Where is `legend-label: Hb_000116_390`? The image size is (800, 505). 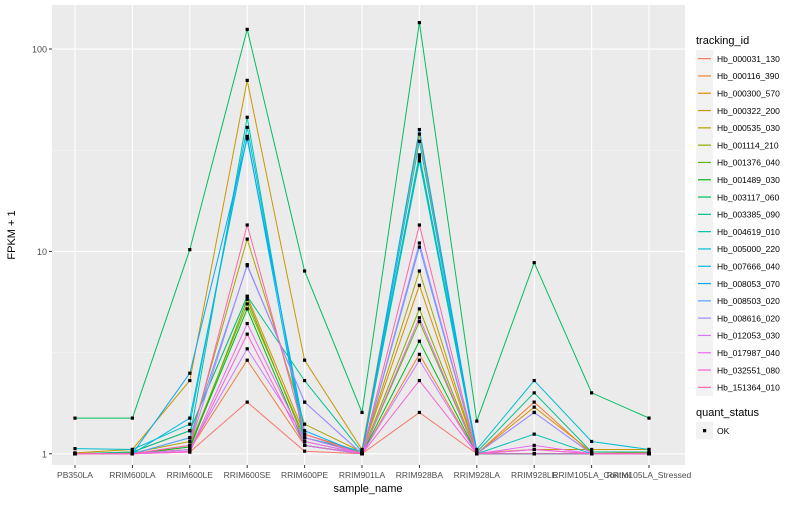 legend-label: Hb_000116_390 is located at coordinates (748, 76).